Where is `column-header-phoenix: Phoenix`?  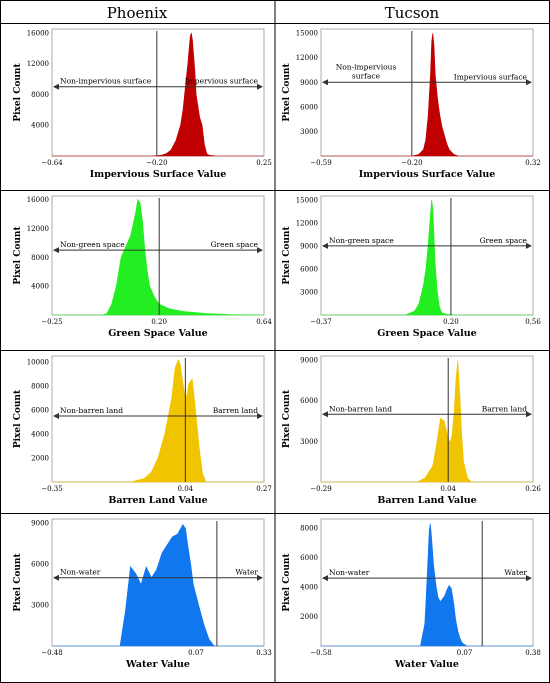
column-header-phoenix: Phoenix is located at coordinates (137, 13).